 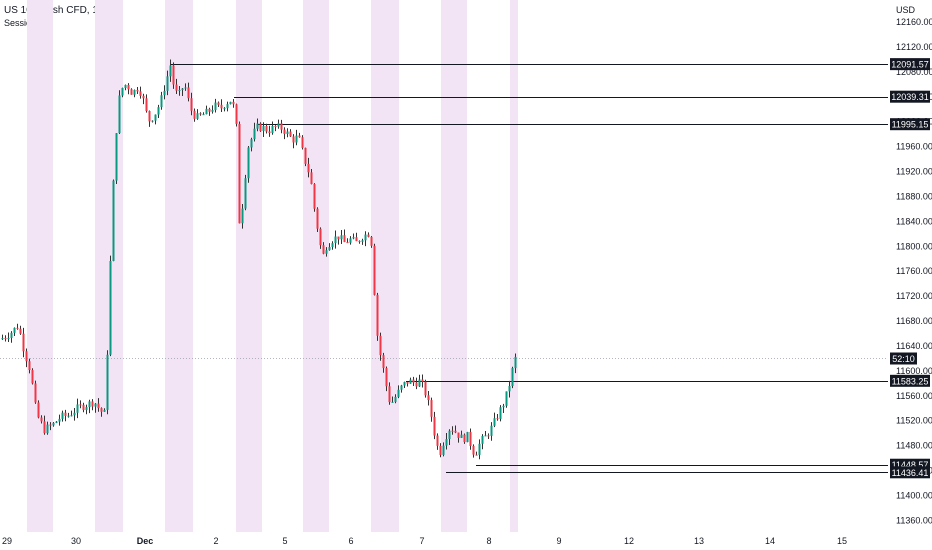 I want to click on x-tick-label: 12, so click(x=629, y=541).